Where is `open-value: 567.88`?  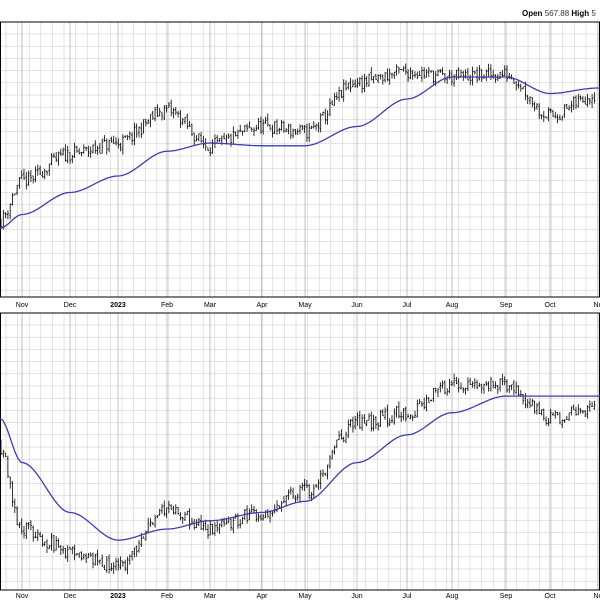 open-value: 567.88 is located at coordinates (557, 13).